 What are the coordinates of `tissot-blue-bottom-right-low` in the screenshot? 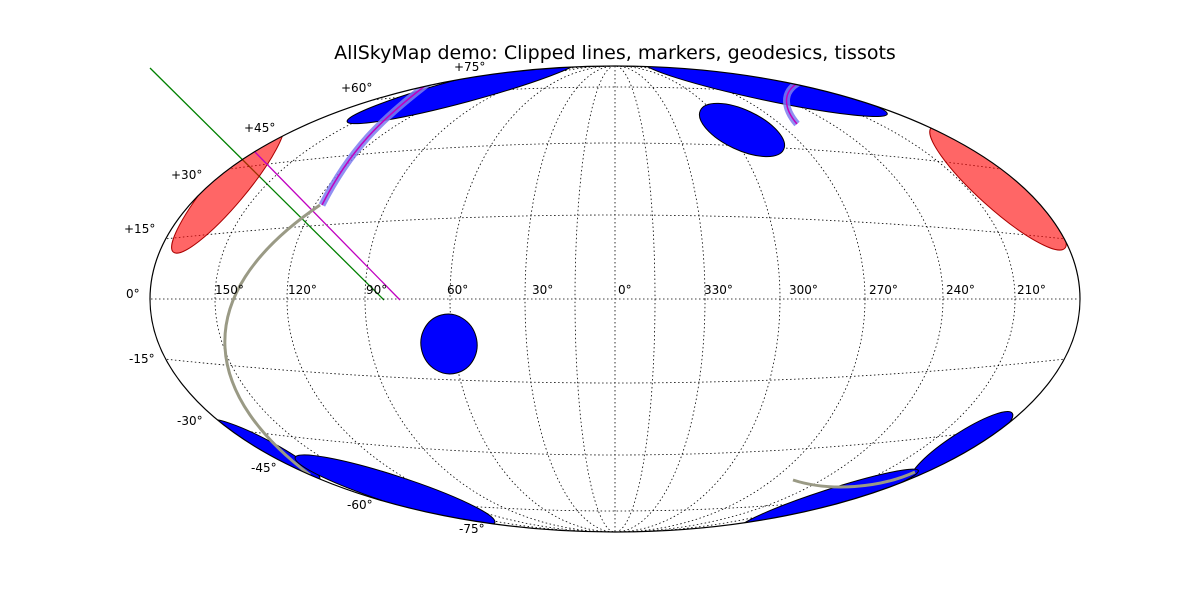 It's located at (828, 500).